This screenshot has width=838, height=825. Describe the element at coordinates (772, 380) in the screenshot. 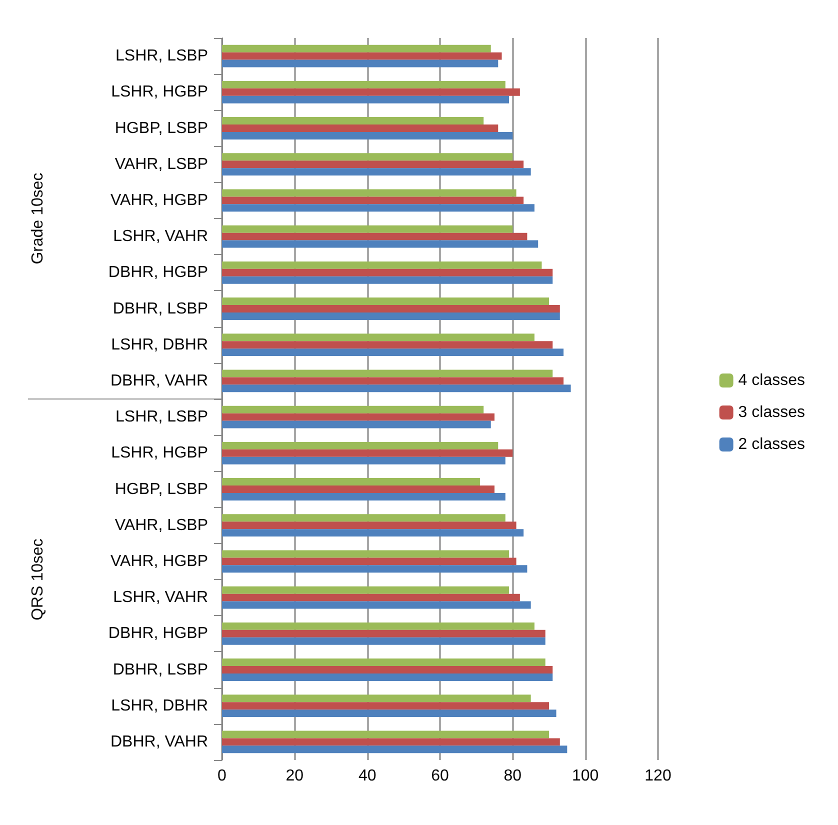

I see `legend-label: 4 classes` at that location.